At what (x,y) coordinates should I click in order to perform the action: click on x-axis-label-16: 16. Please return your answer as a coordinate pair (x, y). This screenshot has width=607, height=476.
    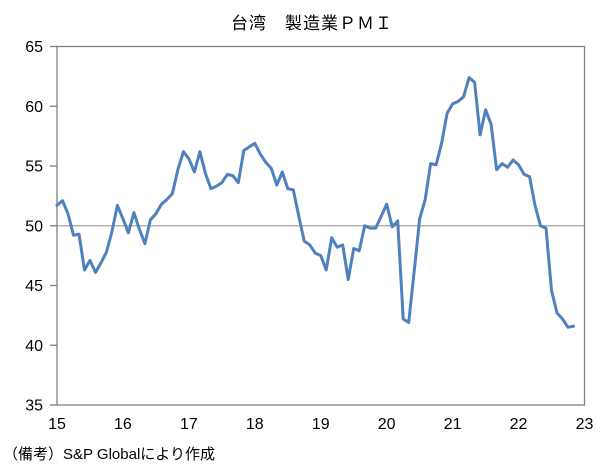
    Looking at the image, I should click on (123, 424).